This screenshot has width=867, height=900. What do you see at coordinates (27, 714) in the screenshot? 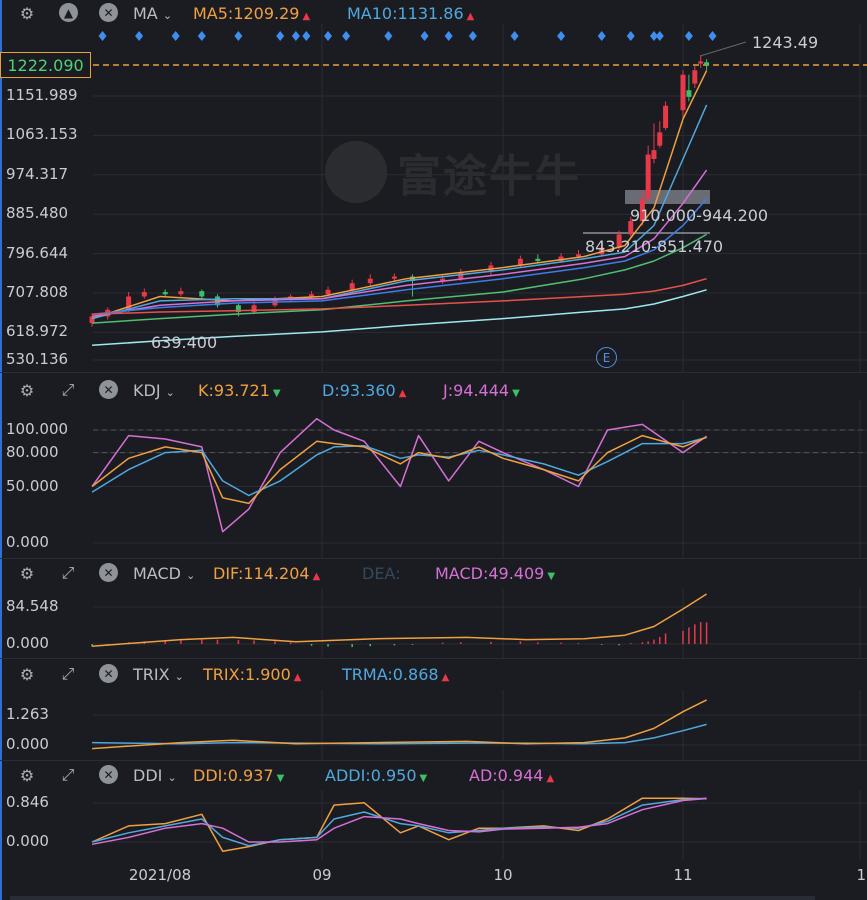
I see `y-tick-label: 1.263` at bounding box center [27, 714].